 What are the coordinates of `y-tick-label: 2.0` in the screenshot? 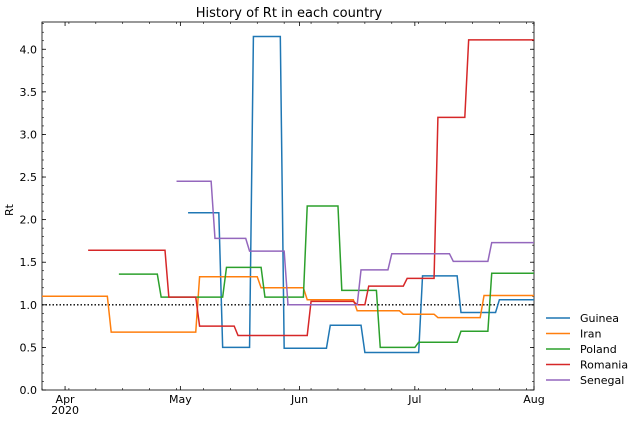 It's located at (29, 220).